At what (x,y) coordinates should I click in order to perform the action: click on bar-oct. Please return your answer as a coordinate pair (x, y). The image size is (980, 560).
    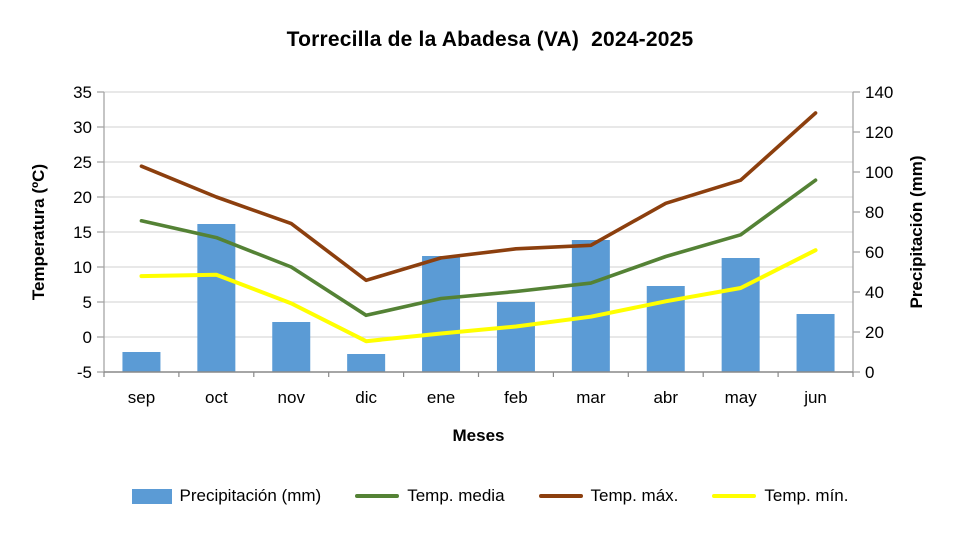
    Looking at the image, I should click on (216, 298).